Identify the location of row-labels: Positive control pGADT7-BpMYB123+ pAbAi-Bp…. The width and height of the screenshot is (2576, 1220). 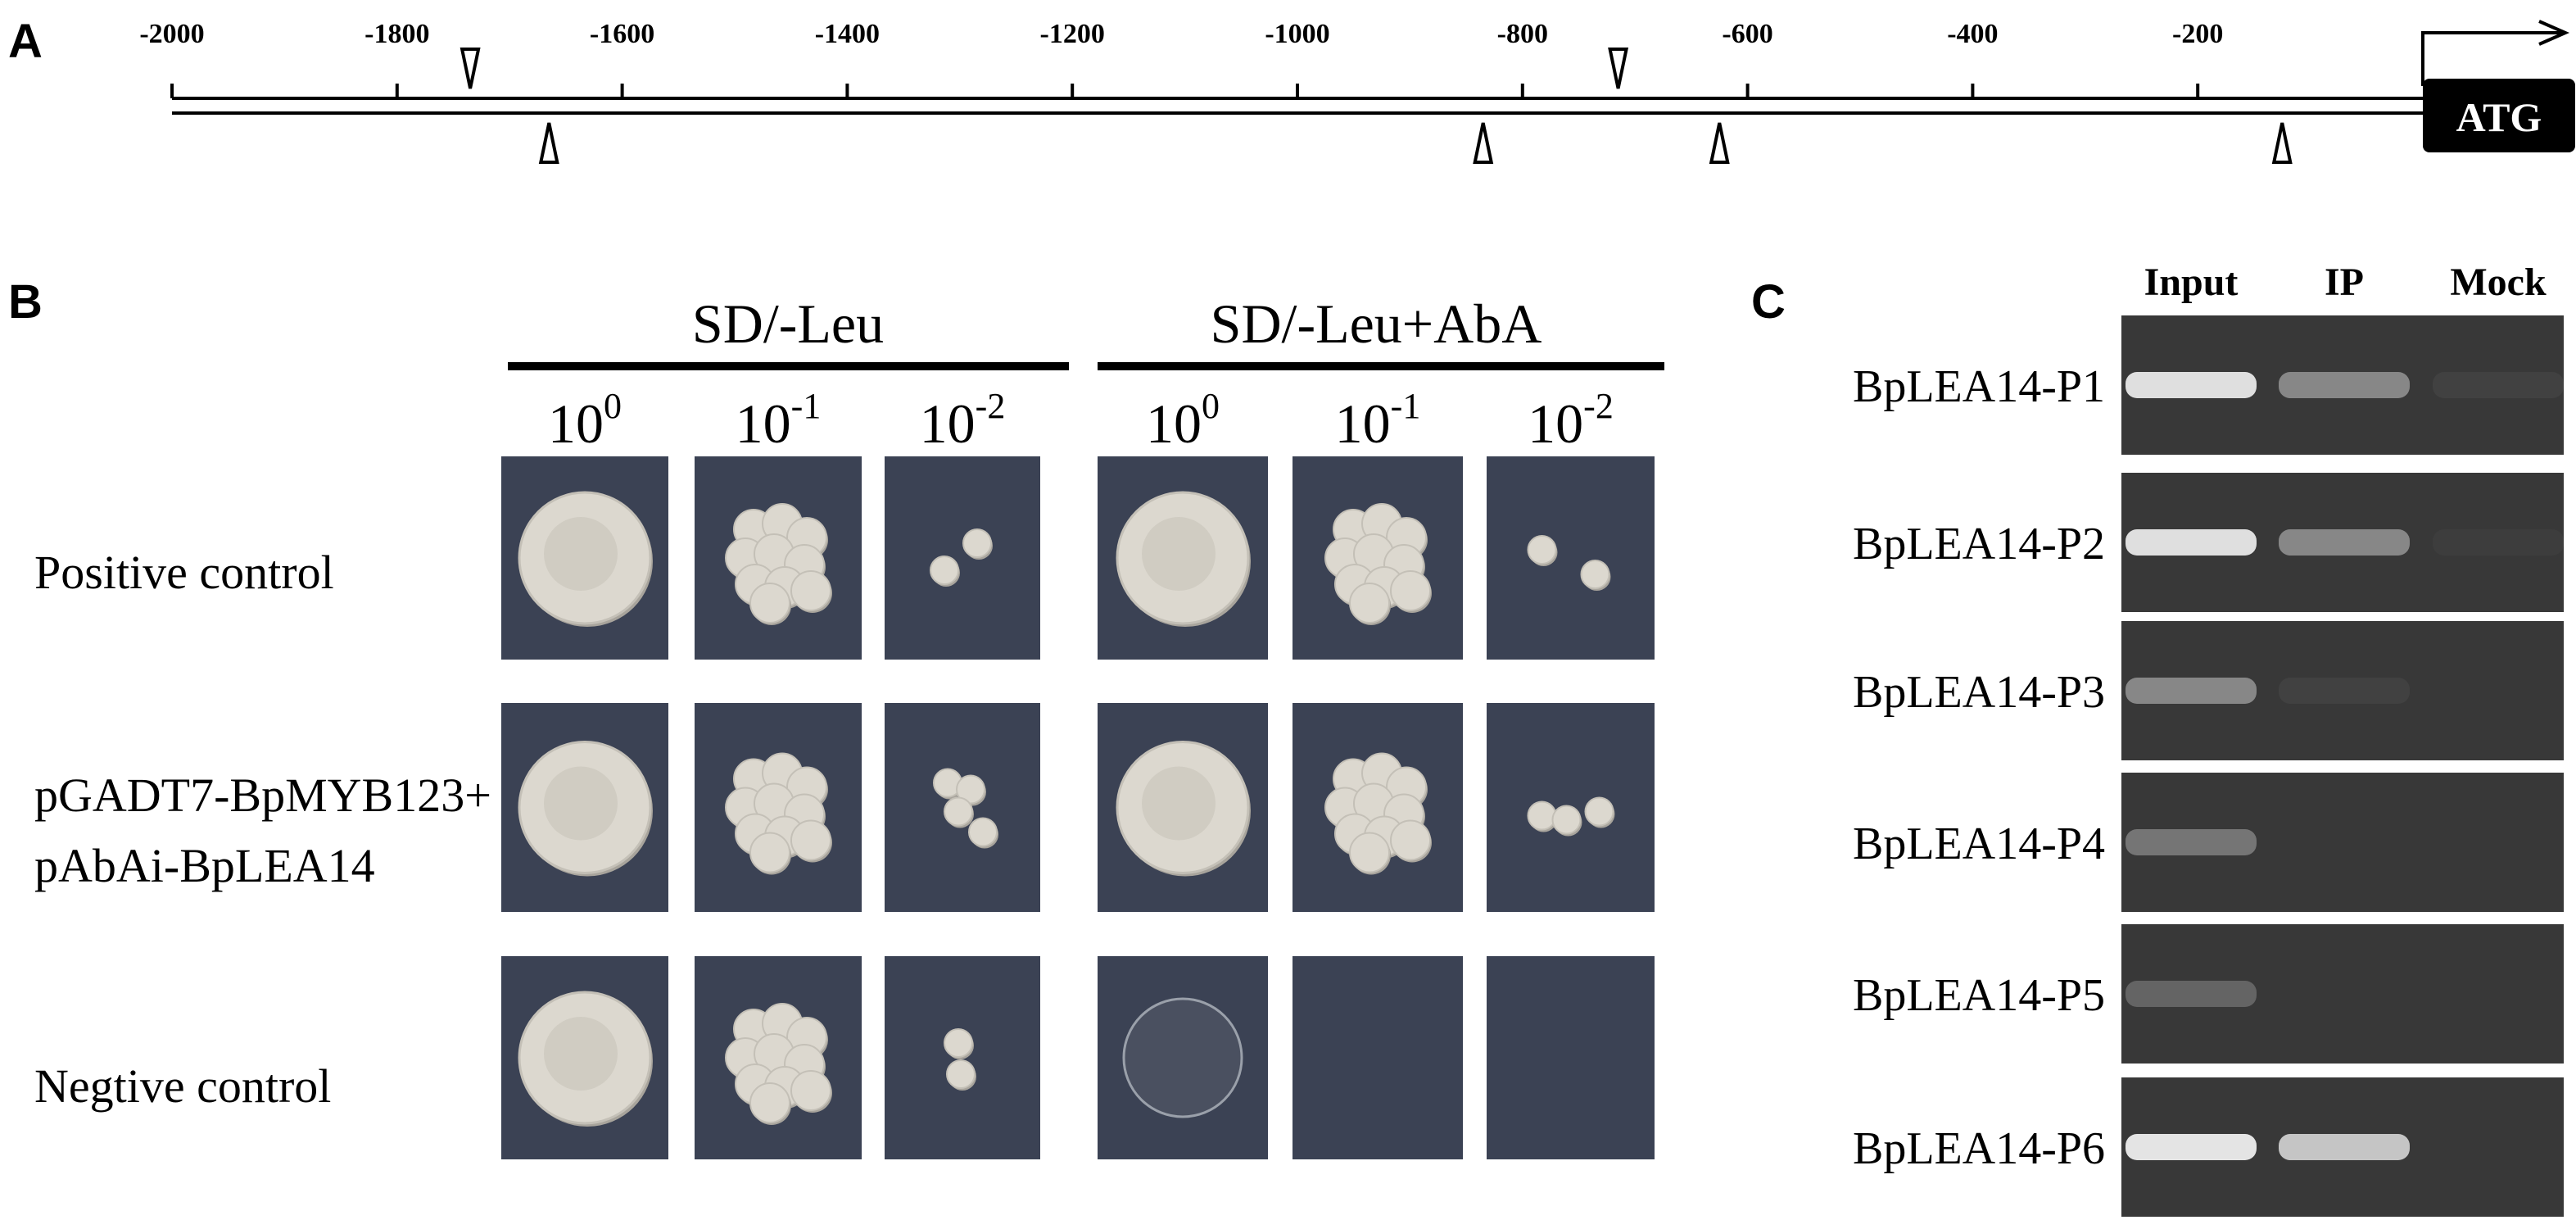
(262, 829).